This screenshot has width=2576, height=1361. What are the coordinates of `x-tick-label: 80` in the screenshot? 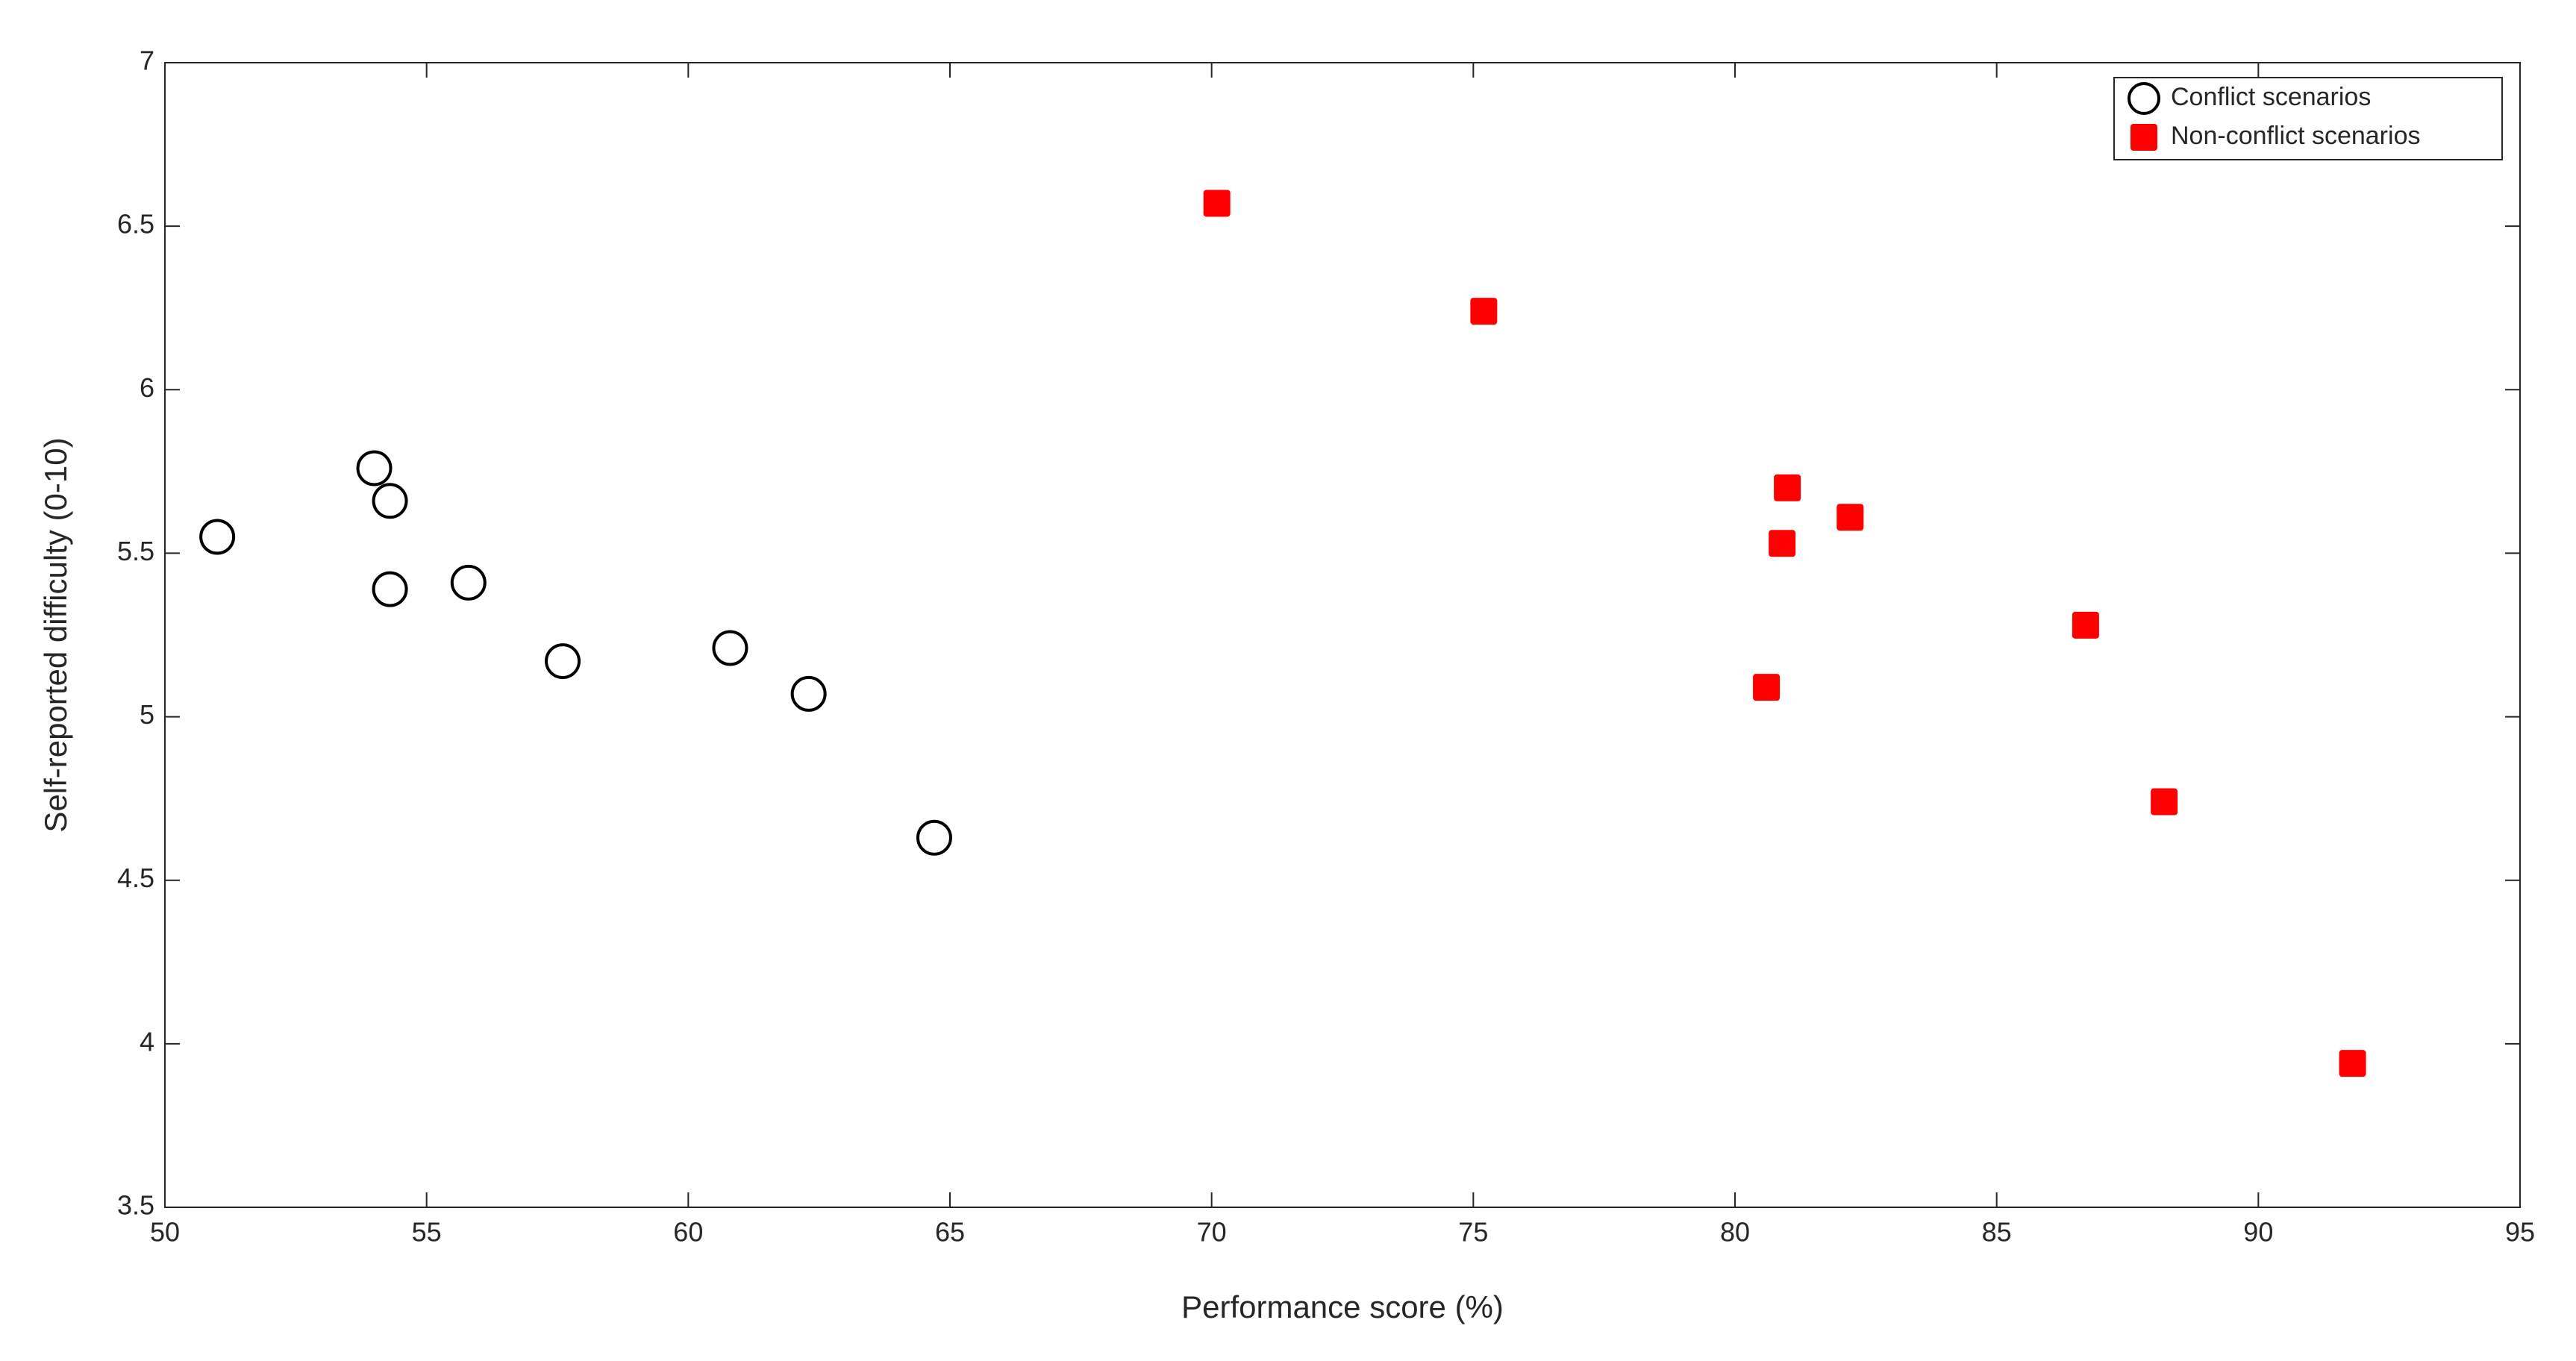 It's located at (1735, 1232).